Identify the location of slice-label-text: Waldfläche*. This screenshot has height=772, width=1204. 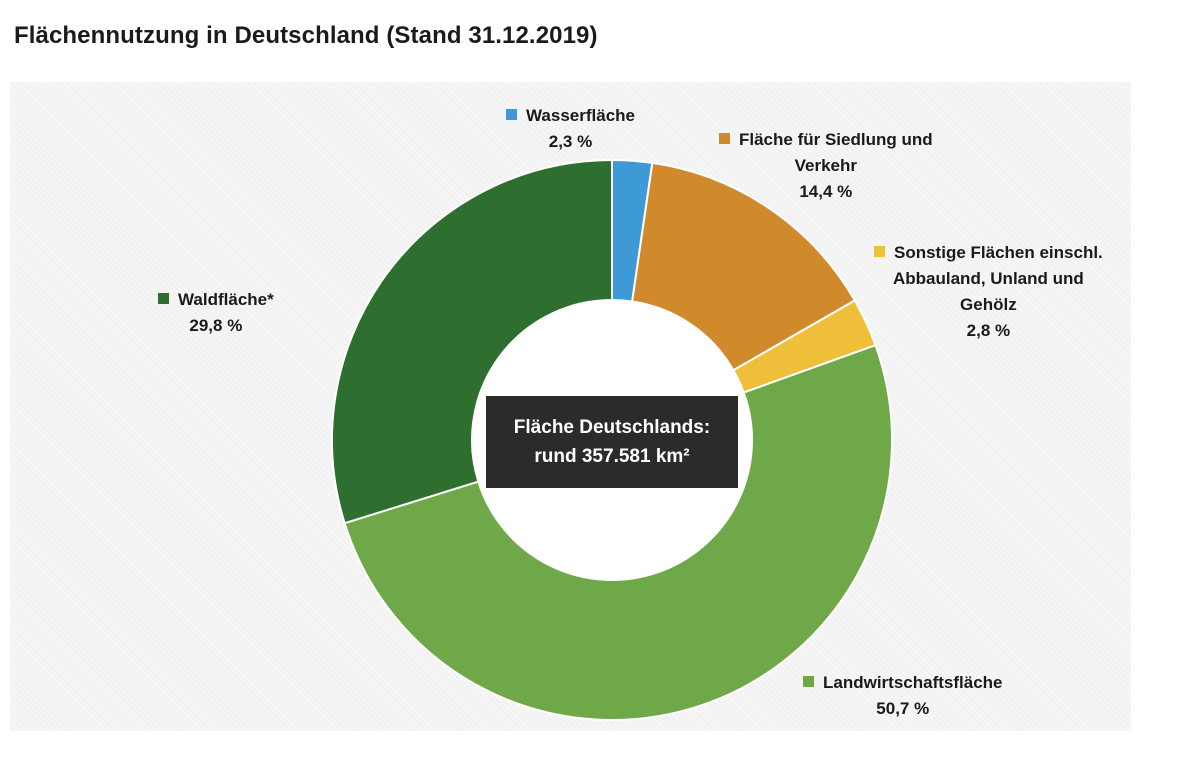
(226, 299).